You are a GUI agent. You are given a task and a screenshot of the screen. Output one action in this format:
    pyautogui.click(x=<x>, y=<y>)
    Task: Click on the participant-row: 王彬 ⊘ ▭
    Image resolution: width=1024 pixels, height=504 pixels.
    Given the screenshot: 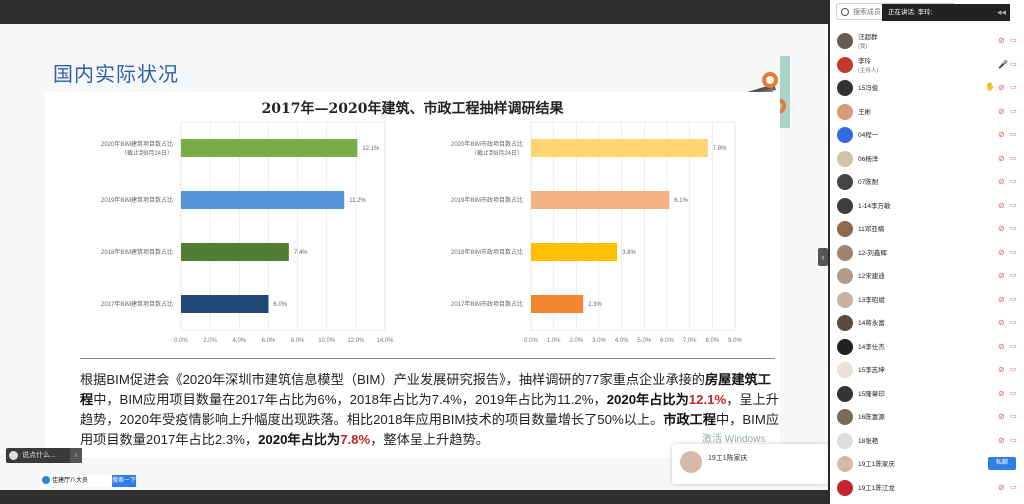 What is the action you would take?
    pyautogui.click(x=927, y=113)
    